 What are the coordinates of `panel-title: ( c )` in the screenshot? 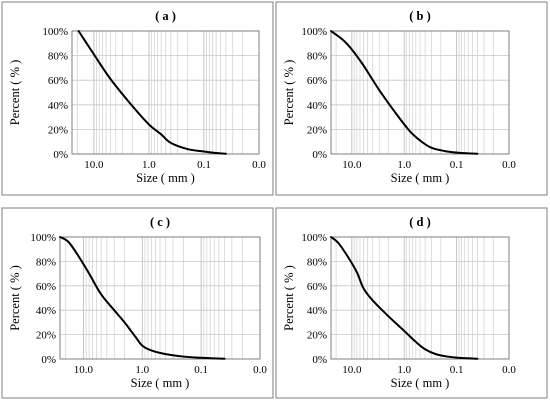 It's located at (160, 222).